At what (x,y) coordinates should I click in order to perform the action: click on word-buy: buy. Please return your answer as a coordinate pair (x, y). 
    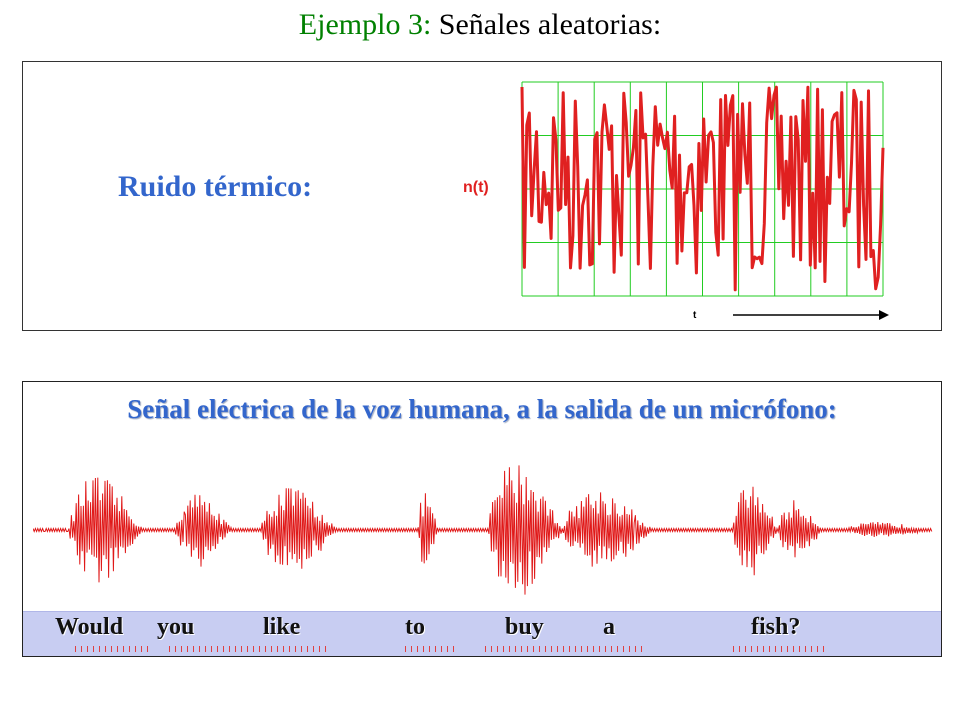
    Looking at the image, I should click on (524, 627).